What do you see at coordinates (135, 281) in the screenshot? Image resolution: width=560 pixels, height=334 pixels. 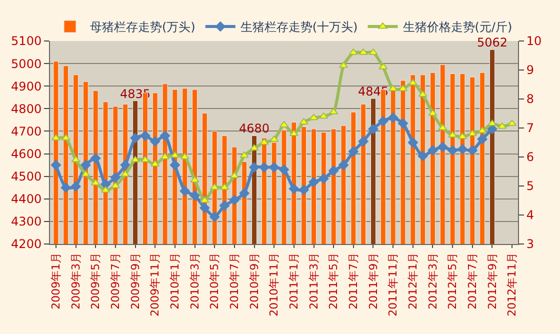 I see `x-tick-label: 2009年9月` at bounding box center [135, 281].